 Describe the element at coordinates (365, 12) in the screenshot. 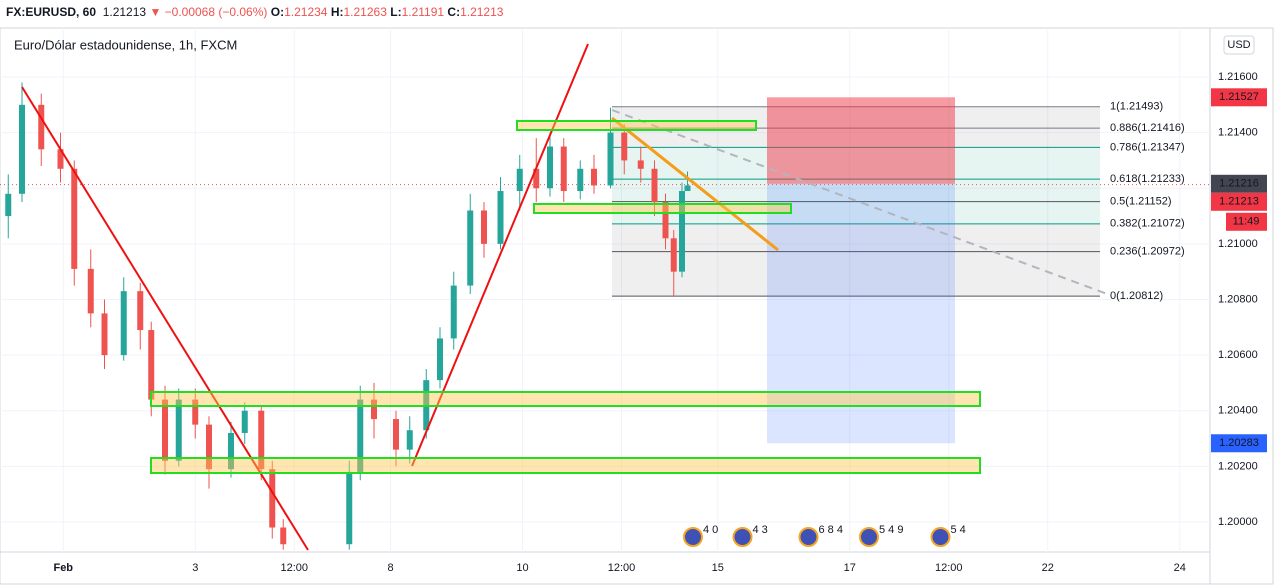

I see `high: 1.21263` at that location.